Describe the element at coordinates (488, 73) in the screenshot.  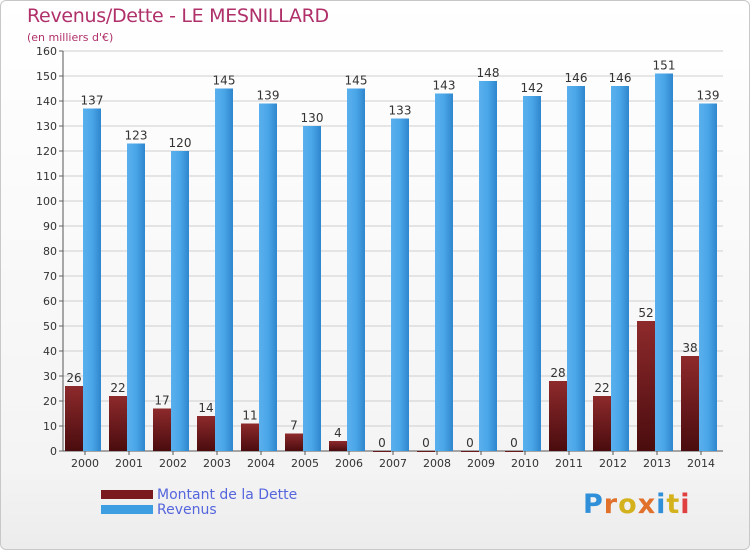
I see `data-label-revenus: 148` at that location.